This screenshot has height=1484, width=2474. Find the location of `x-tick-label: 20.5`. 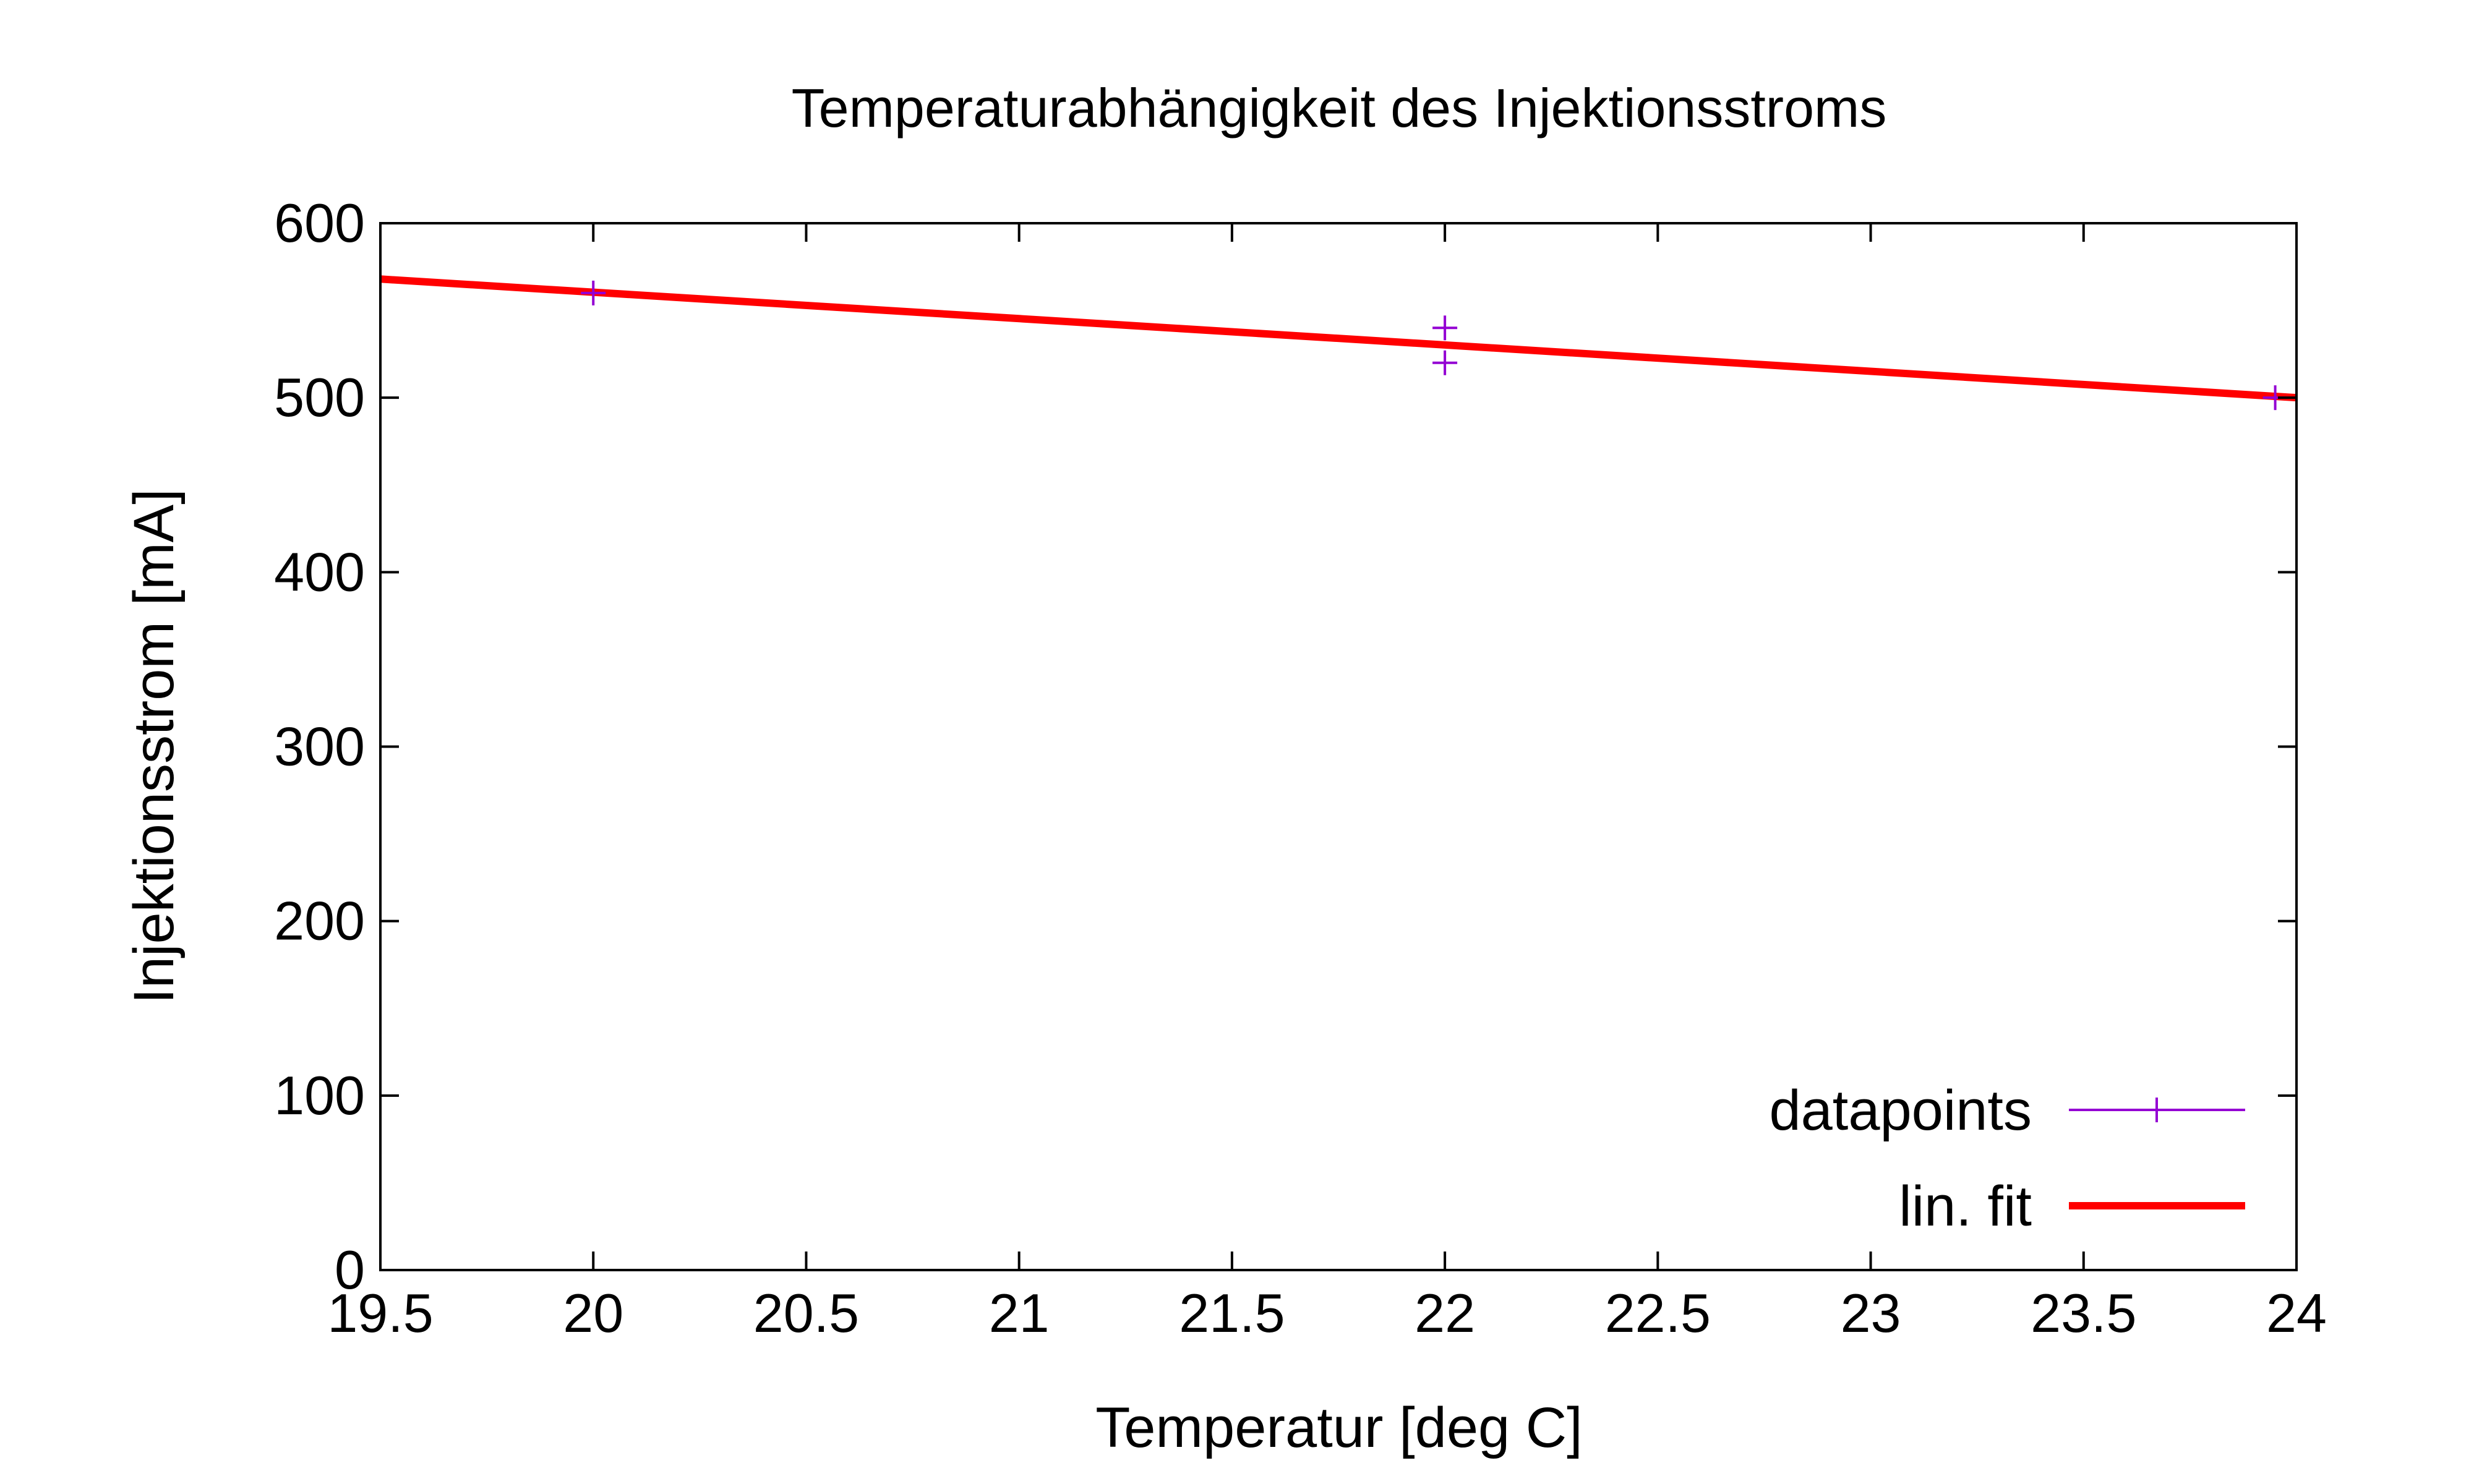

x-tick-label: 20.5 is located at coordinates (806, 1313).